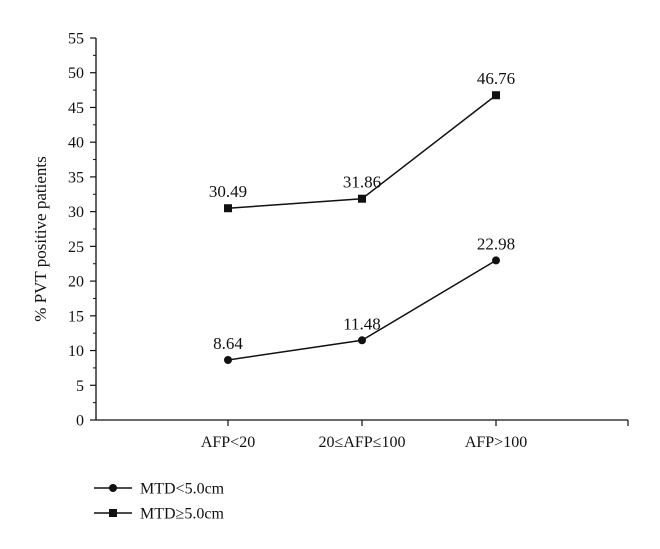  I want to click on series-2: 30.49 31.86 46.76, so click(362, 141).